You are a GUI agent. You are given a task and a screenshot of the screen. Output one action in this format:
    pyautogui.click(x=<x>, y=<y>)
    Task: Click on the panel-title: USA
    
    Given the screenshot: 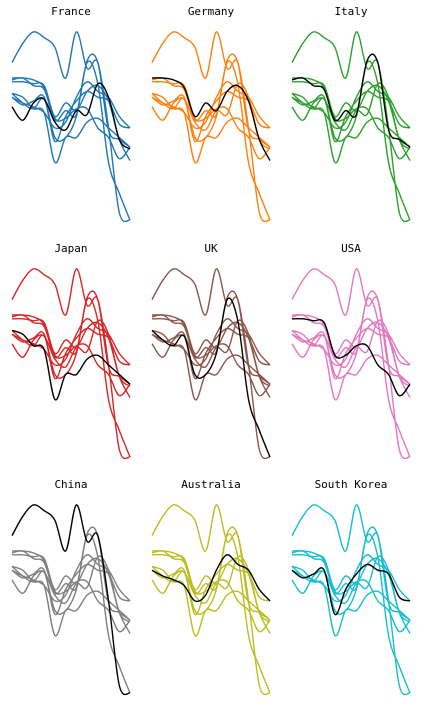 What is the action you would take?
    pyautogui.click(x=351, y=248)
    